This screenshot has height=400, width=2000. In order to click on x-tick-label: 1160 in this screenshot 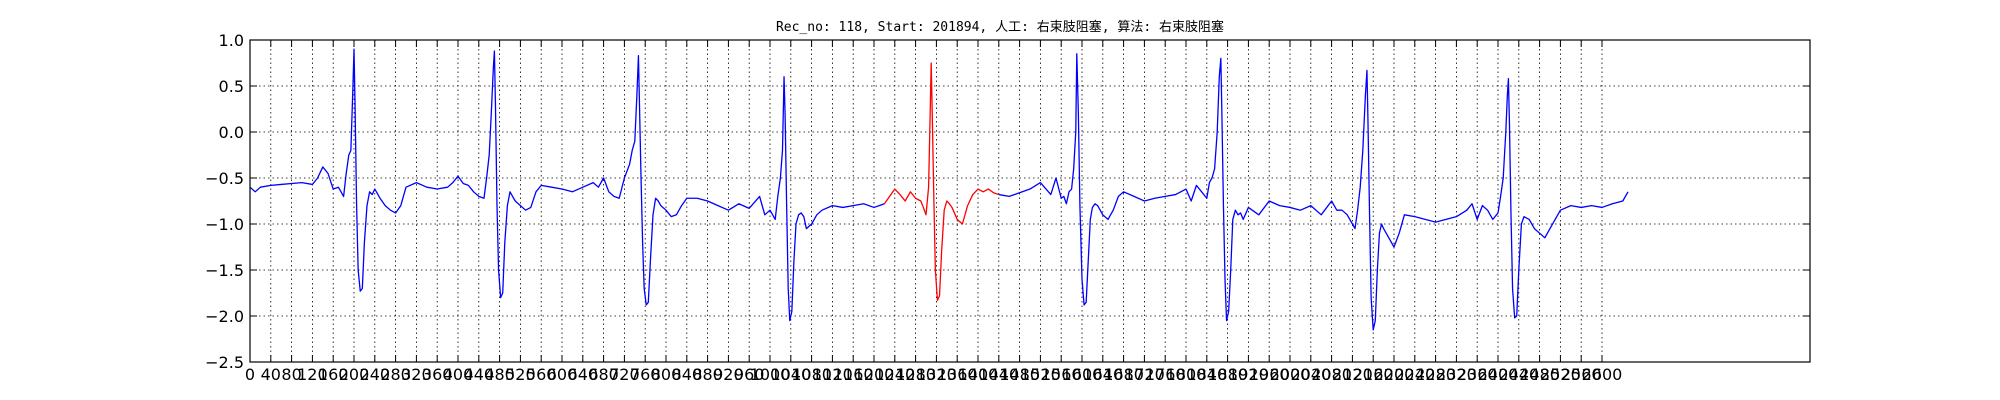, I will do `click(853, 374)`.